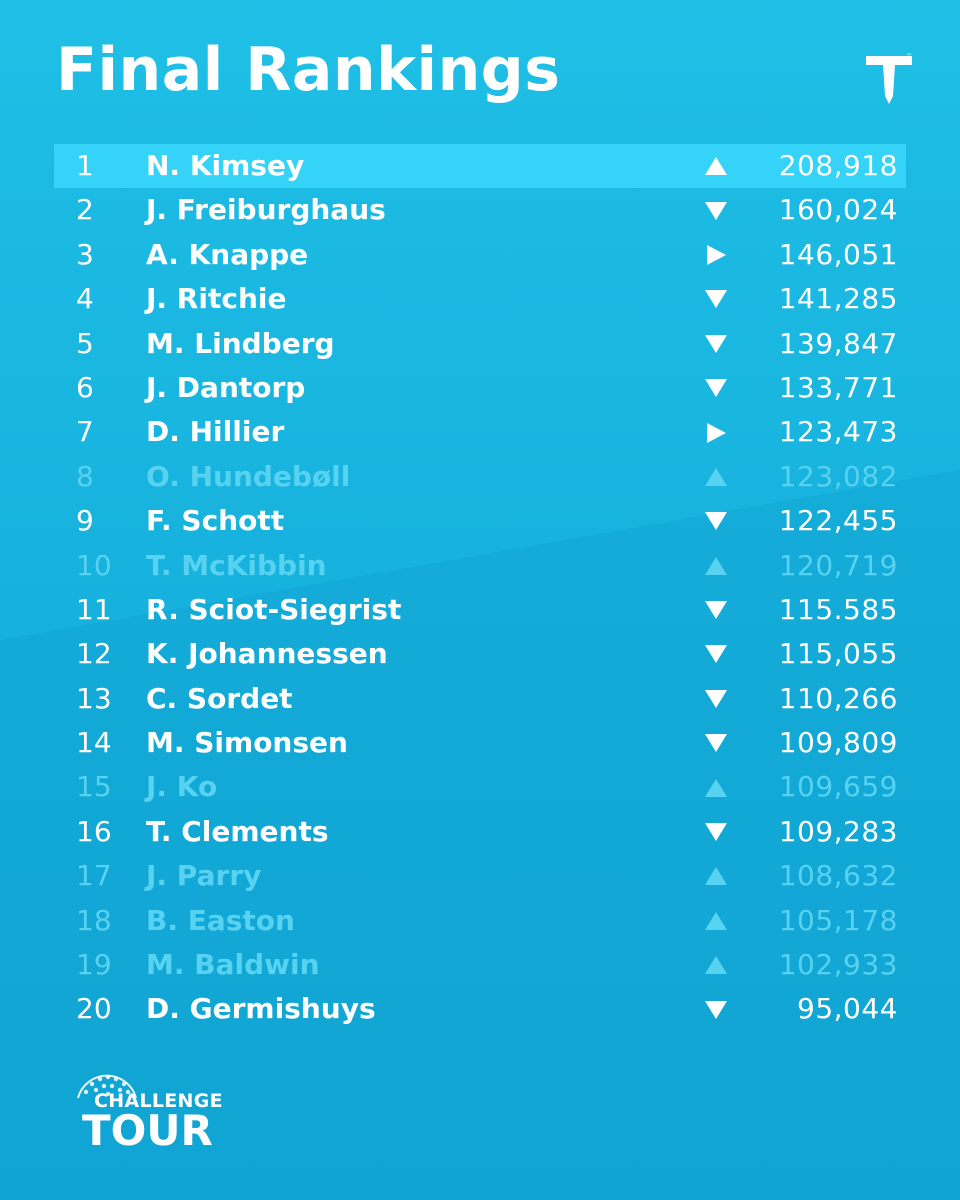  What do you see at coordinates (94, 1009) in the screenshot?
I see `rank-position: 20` at bounding box center [94, 1009].